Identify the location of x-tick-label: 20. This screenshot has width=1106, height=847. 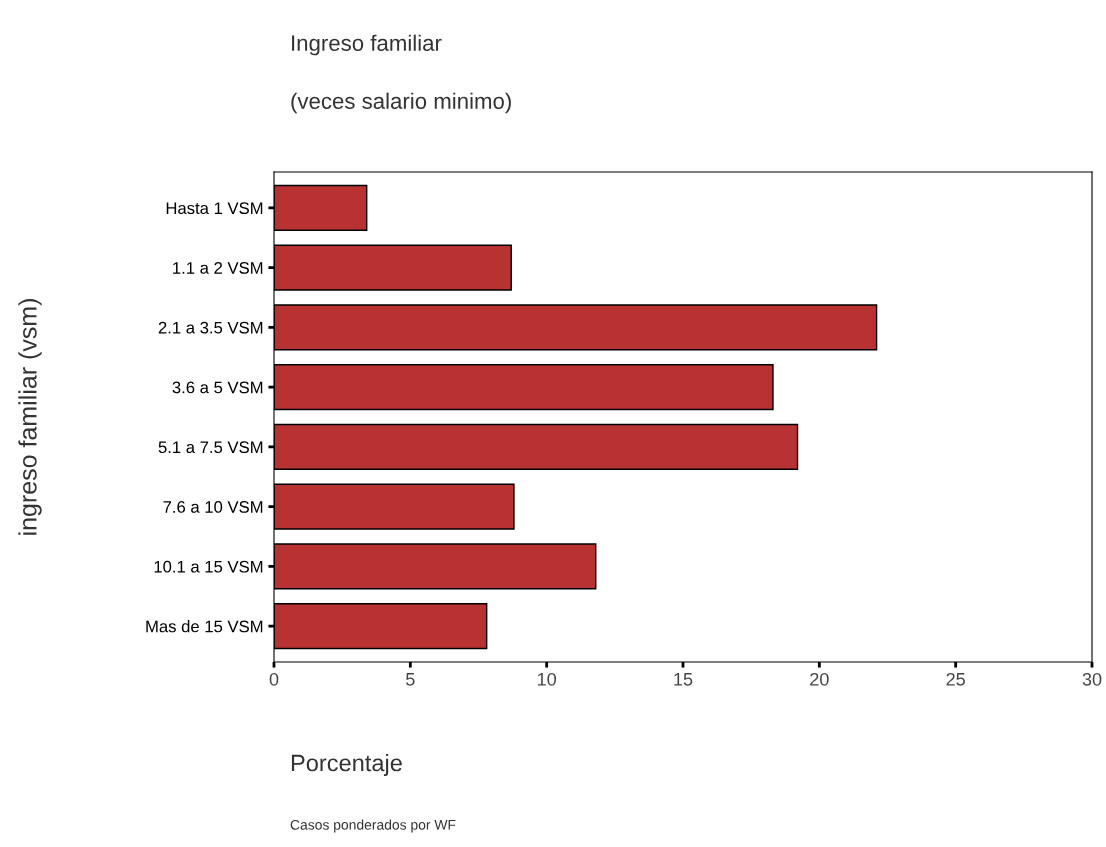
(819, 679).